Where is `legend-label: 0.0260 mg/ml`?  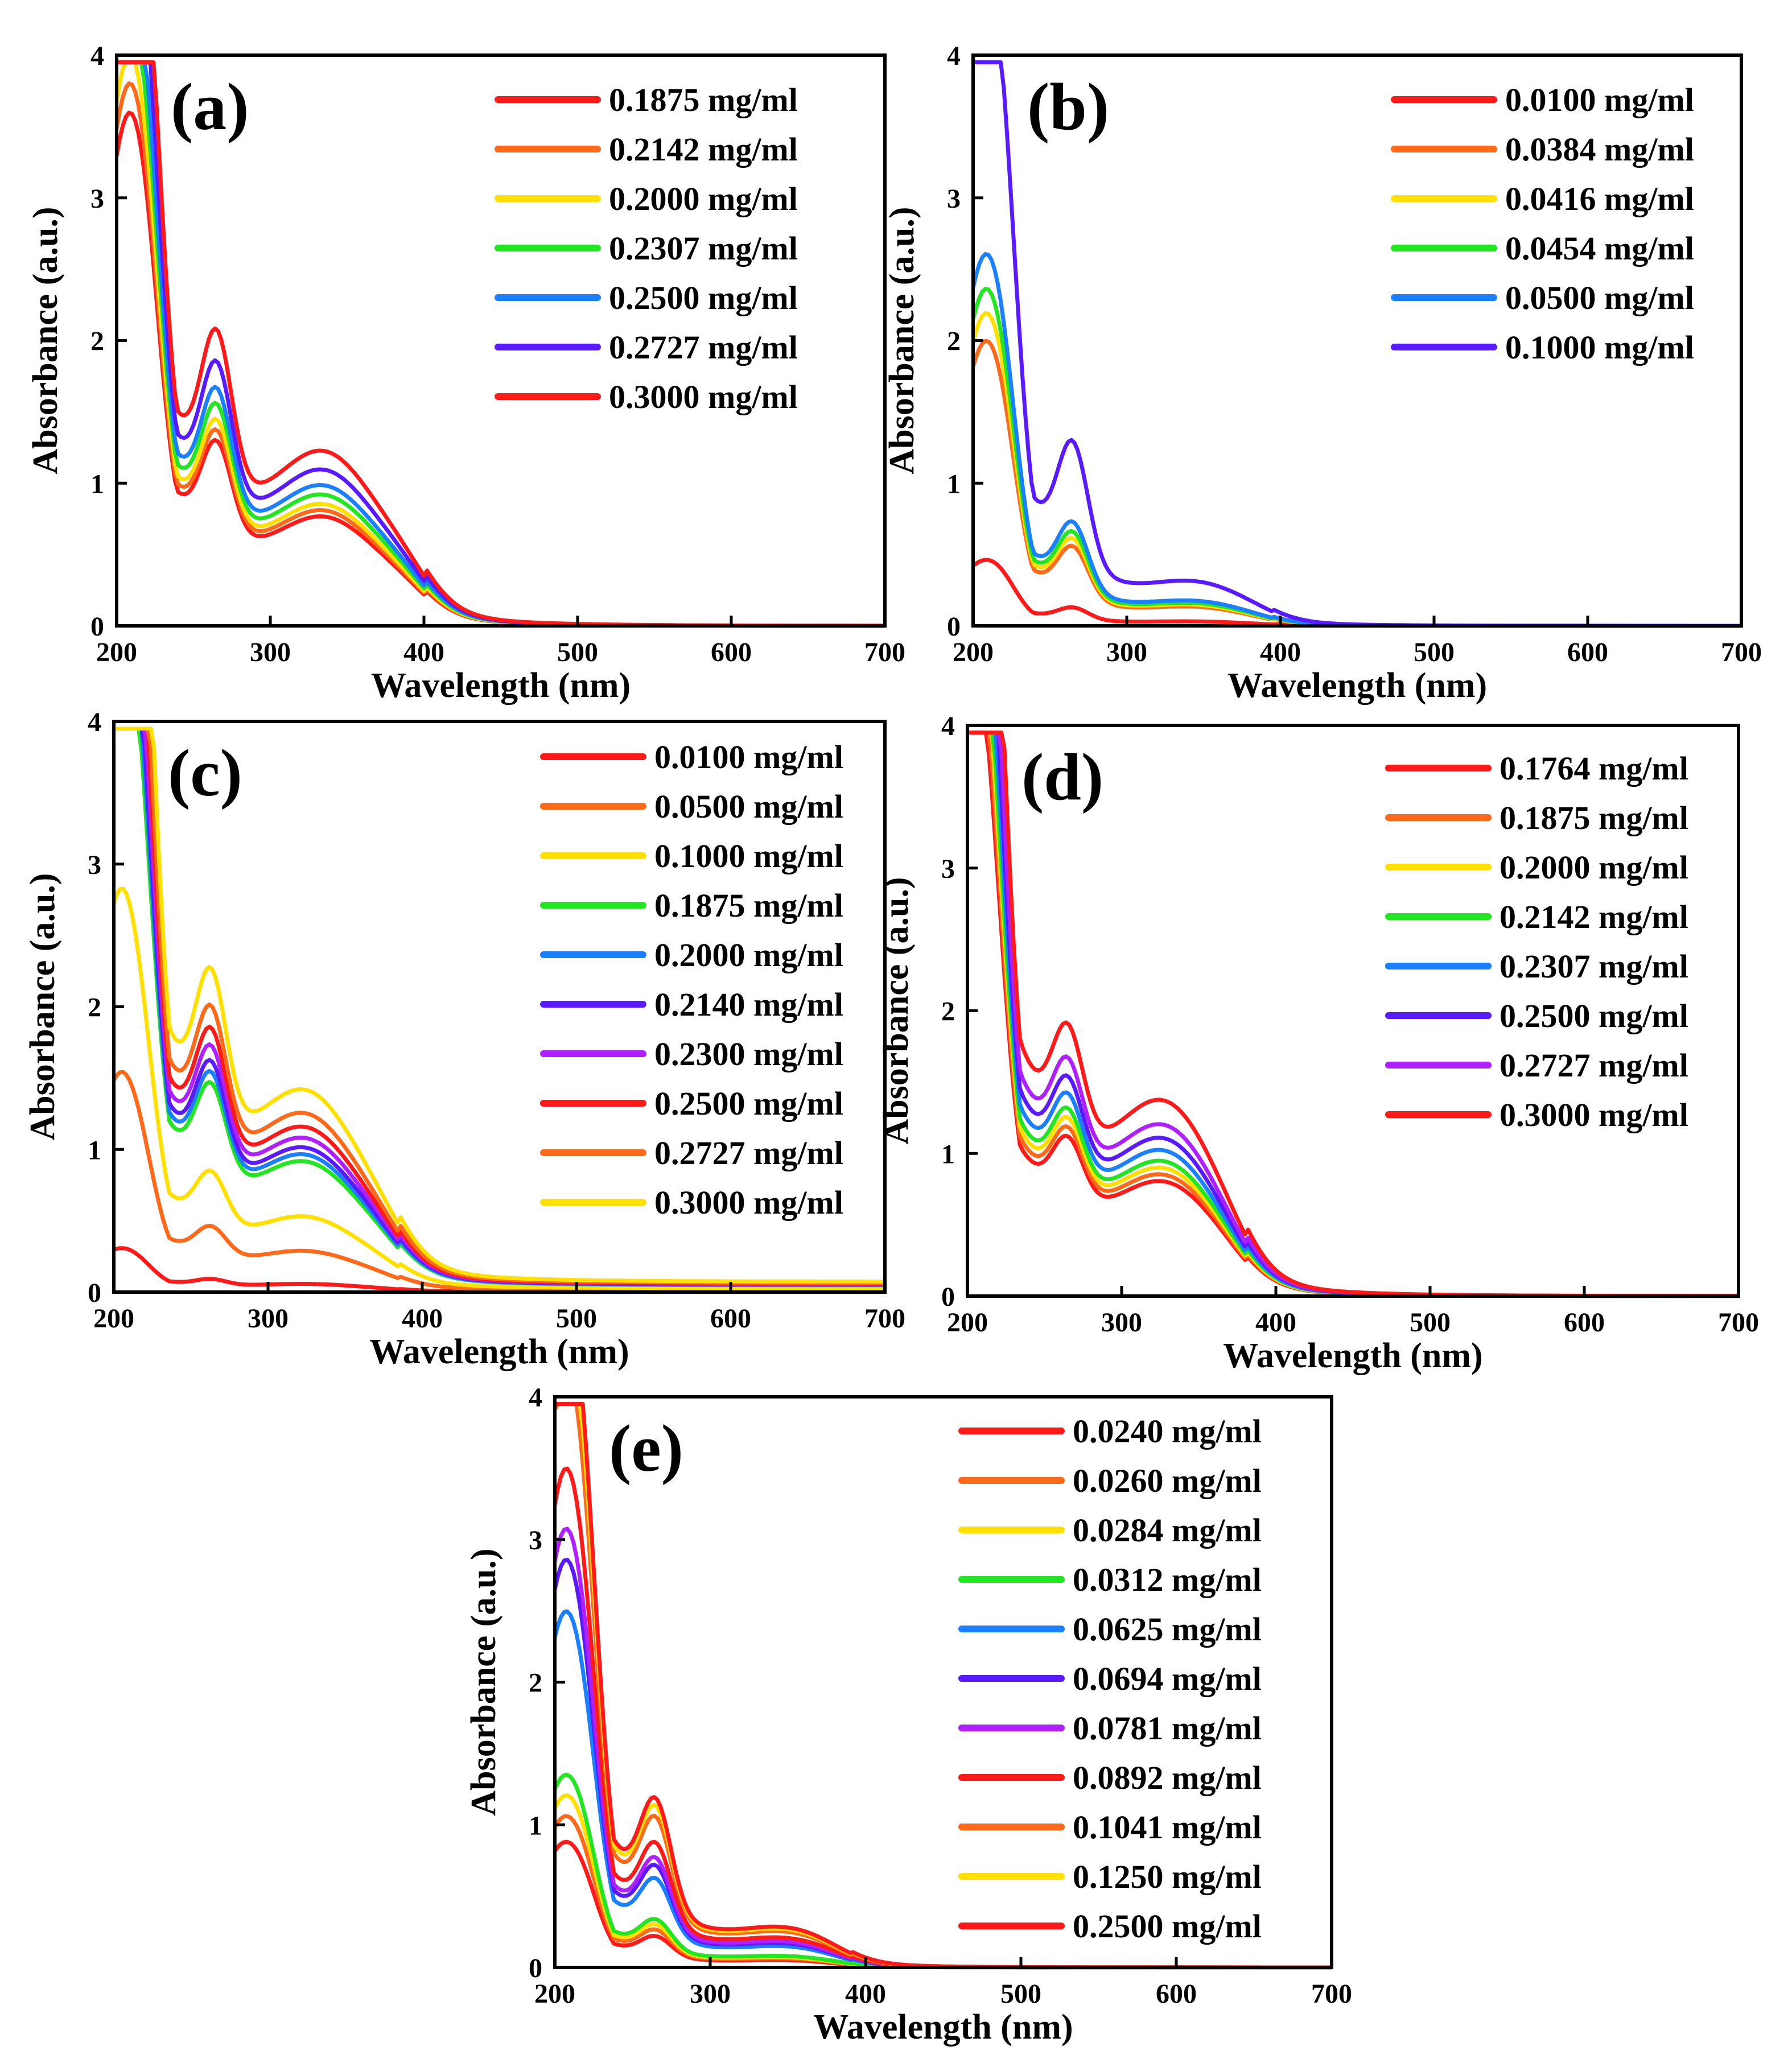 legend-label: 0.0260 mg/ml is located at coordinates (1167, 1480).